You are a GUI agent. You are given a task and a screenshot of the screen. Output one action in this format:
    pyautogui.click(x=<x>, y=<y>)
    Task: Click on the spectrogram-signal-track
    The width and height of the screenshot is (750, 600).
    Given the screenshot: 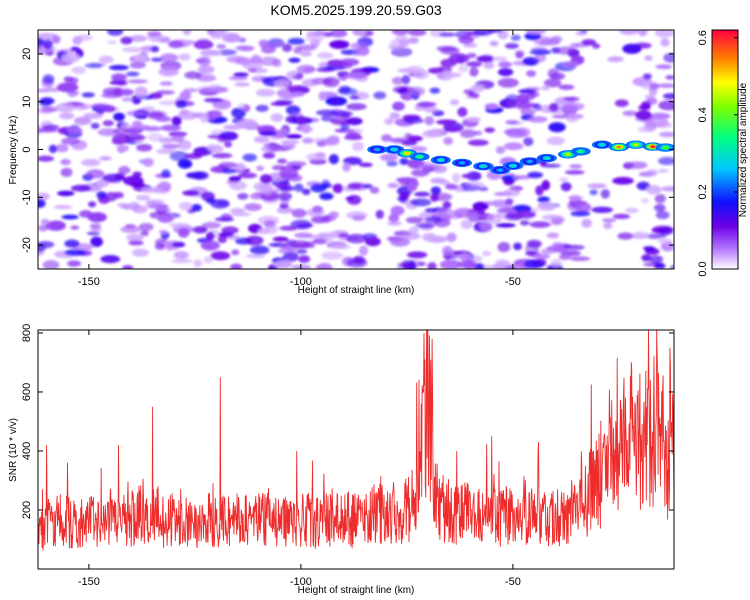 What is the action you would take?
    pyautogui.click(x=520, y=157)
    